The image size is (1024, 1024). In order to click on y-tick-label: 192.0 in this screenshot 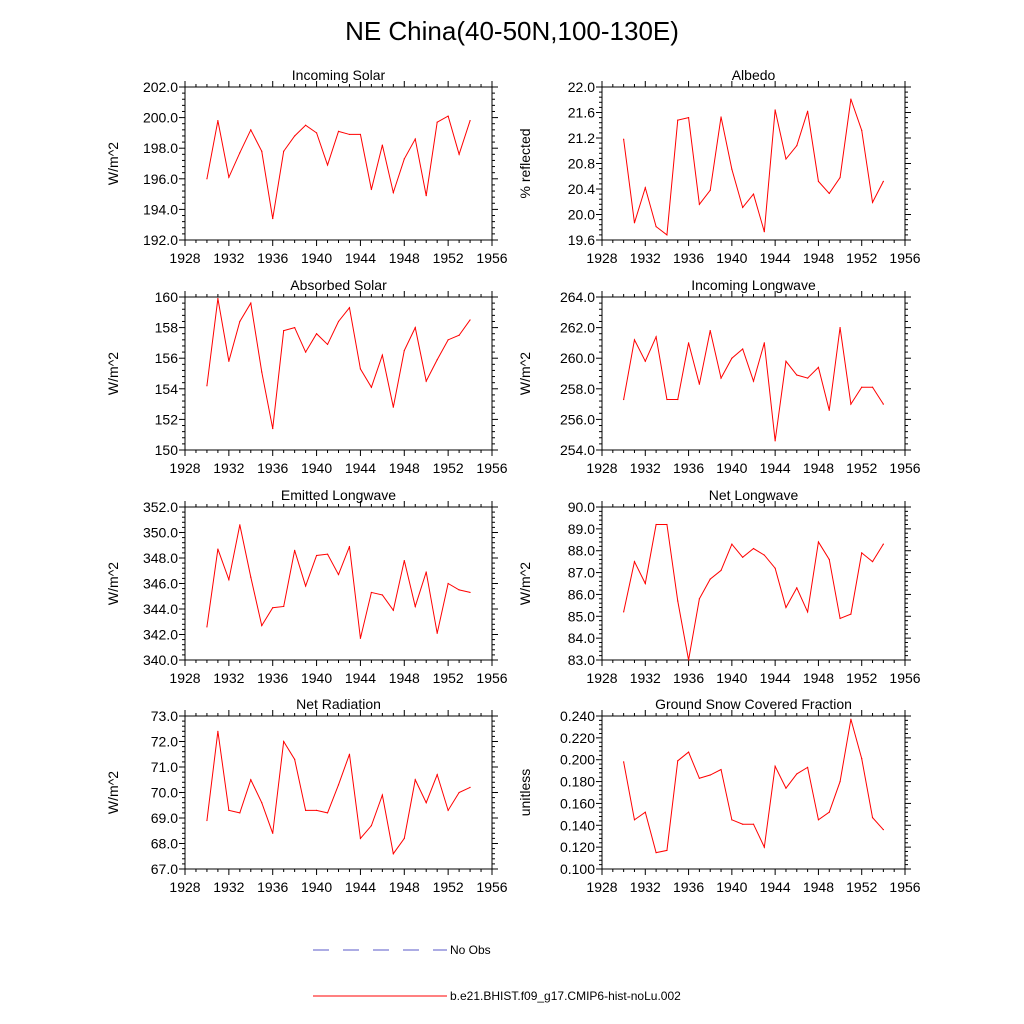, I will do `click(160, 240)`.